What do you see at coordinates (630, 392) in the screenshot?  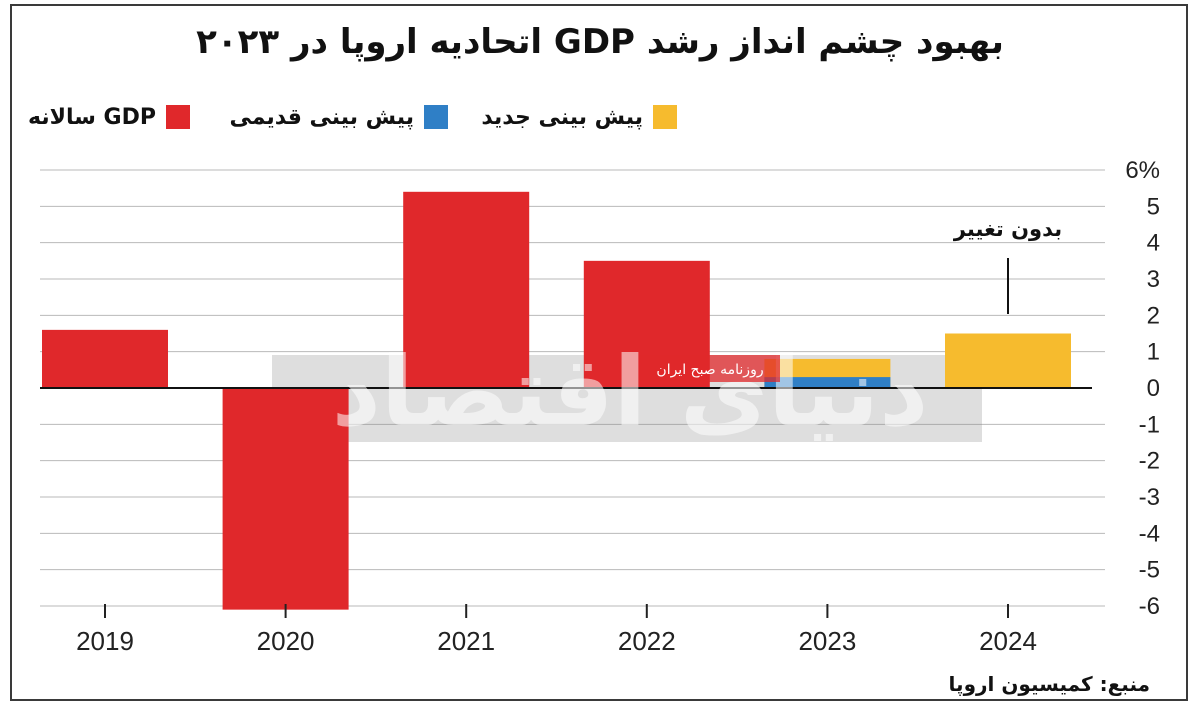 I see `watermark-logo-text: دنیای اقتصاد` at bounding box center [630, 392].